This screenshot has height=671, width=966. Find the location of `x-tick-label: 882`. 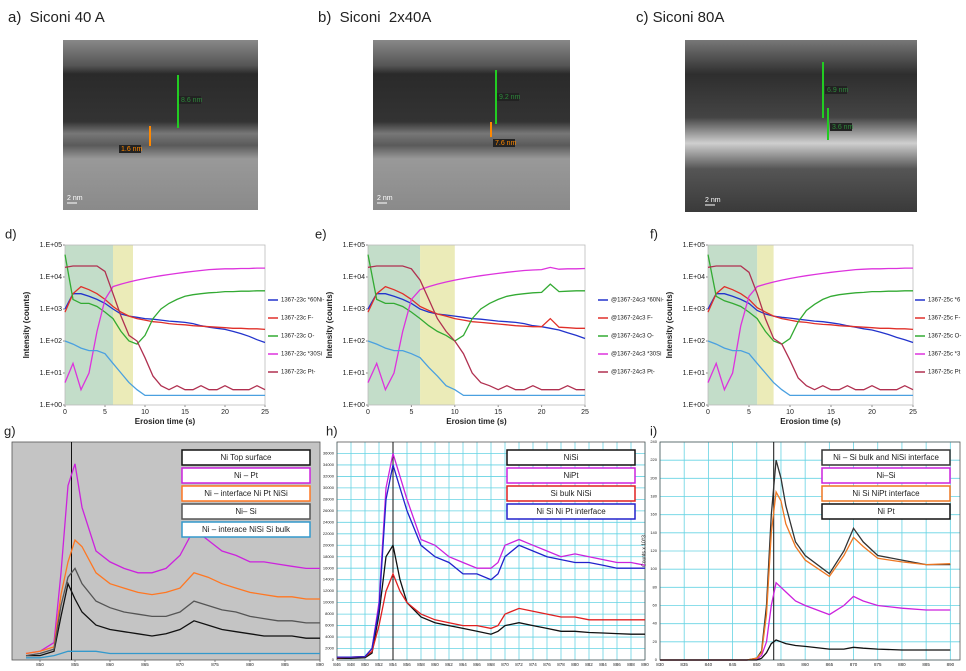

x-tick-label: 882 is located at coordinates (589, 664).